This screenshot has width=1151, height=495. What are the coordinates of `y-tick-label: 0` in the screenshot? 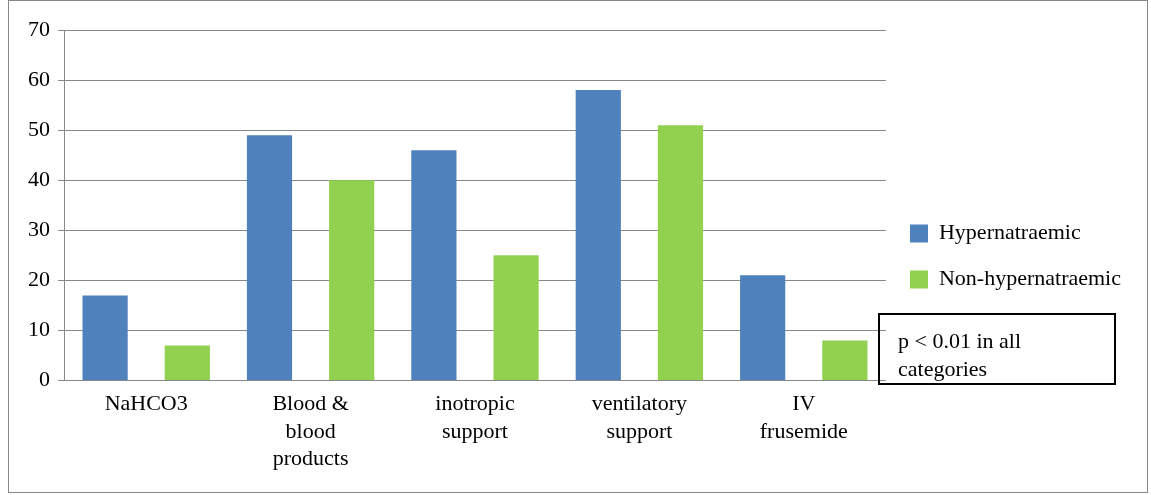 It's located at (44, 379).